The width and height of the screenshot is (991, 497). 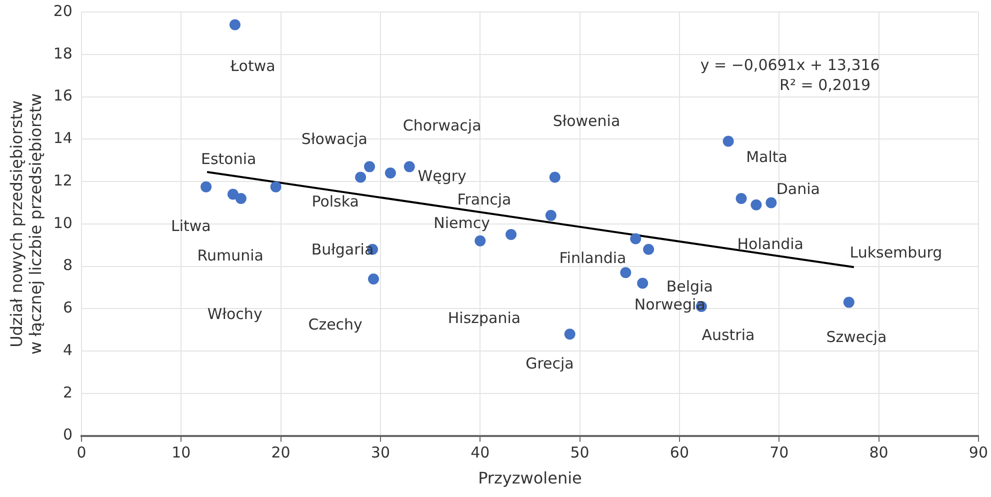 I want to click on y-axis-title: Udział nowych przedsiębiorstw w łącznej liczbie przedsiębiorstw, so click(x=25, y=224).